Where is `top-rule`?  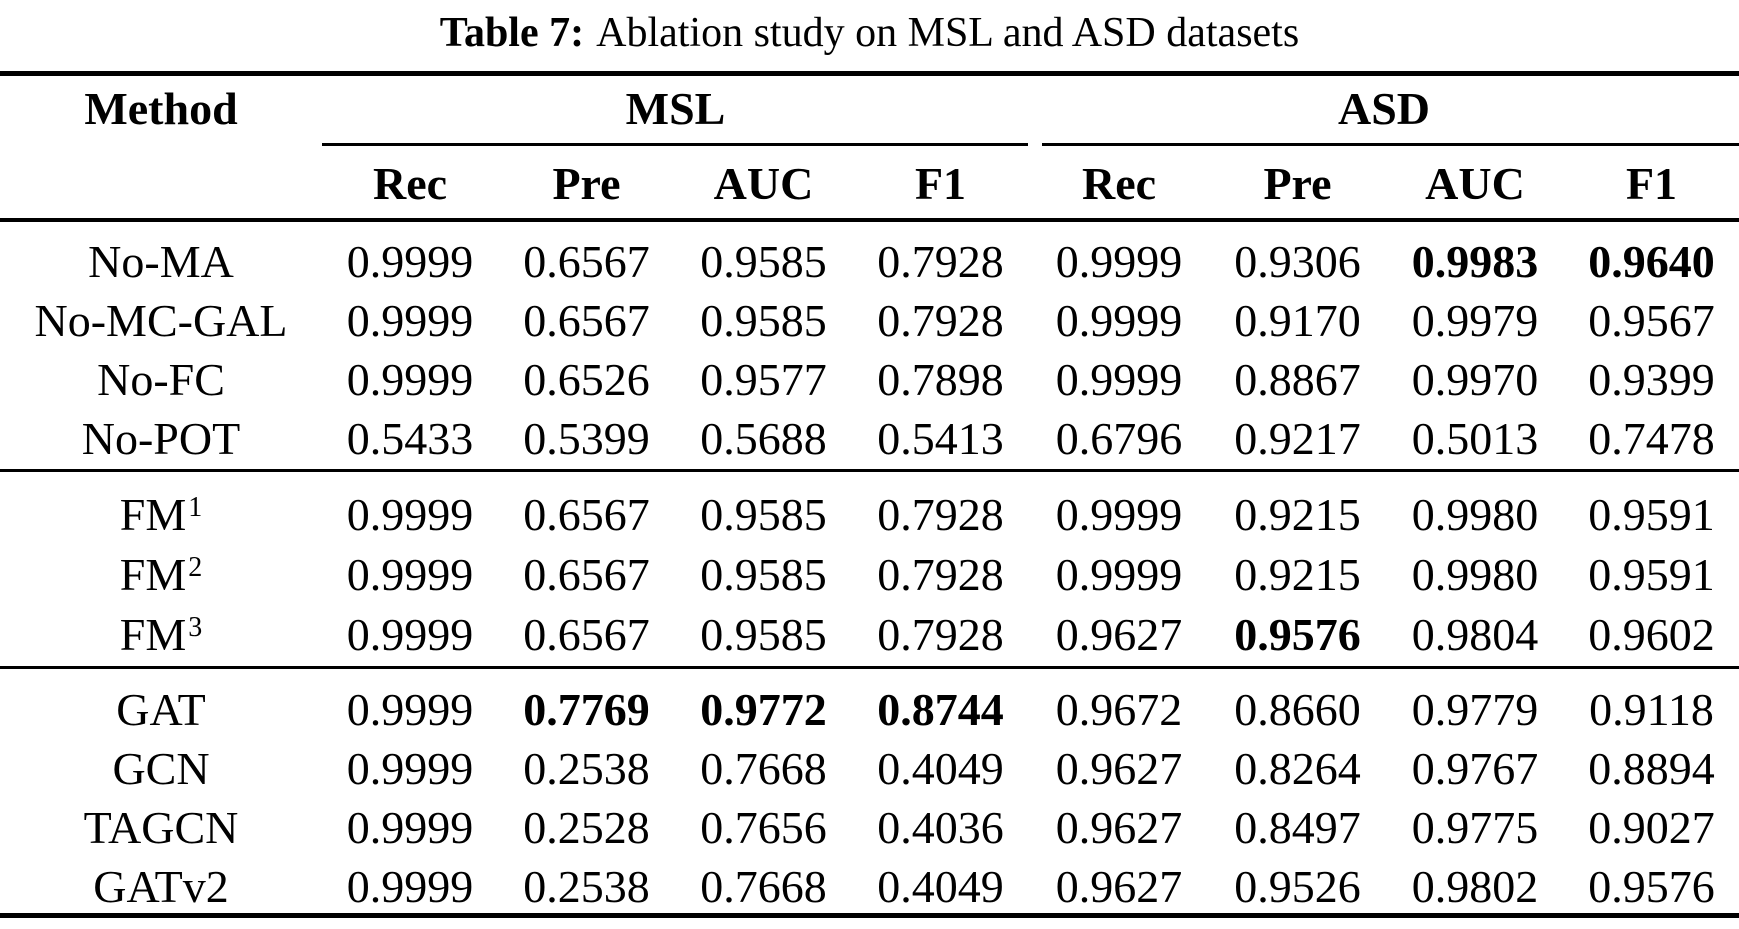 top-rule is located at coordinates (869, 73).